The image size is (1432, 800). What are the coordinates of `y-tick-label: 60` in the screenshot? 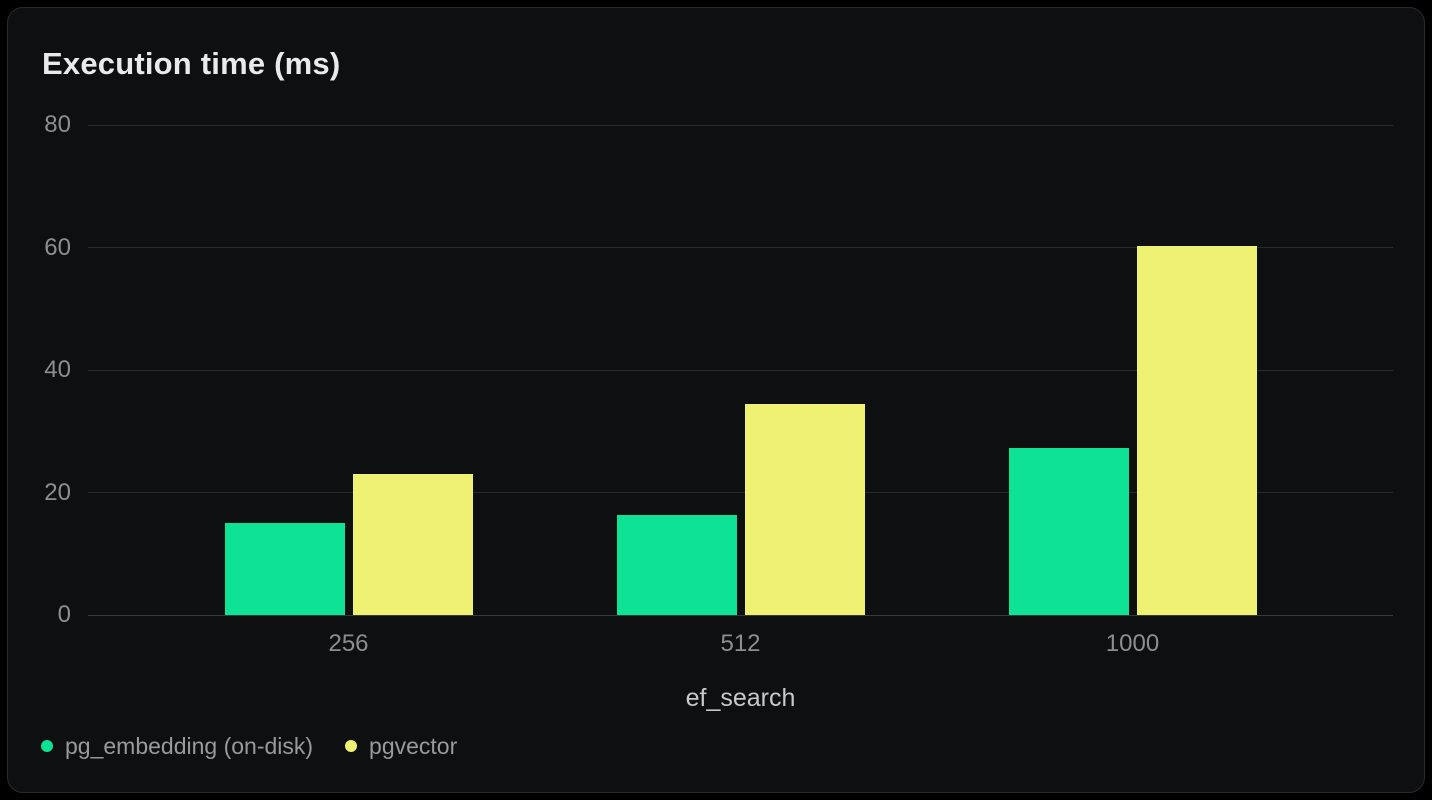 It's located at (57, 247).